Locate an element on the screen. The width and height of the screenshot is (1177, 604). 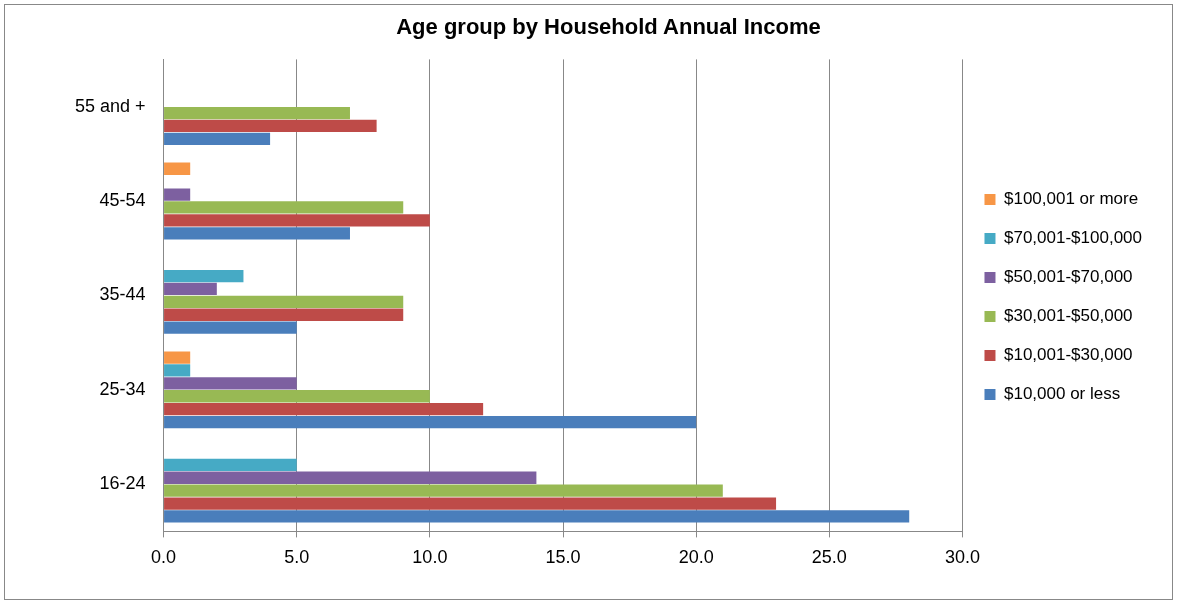
legend-label: $30,001-$50,000 is located at coordinates (1068, 316).